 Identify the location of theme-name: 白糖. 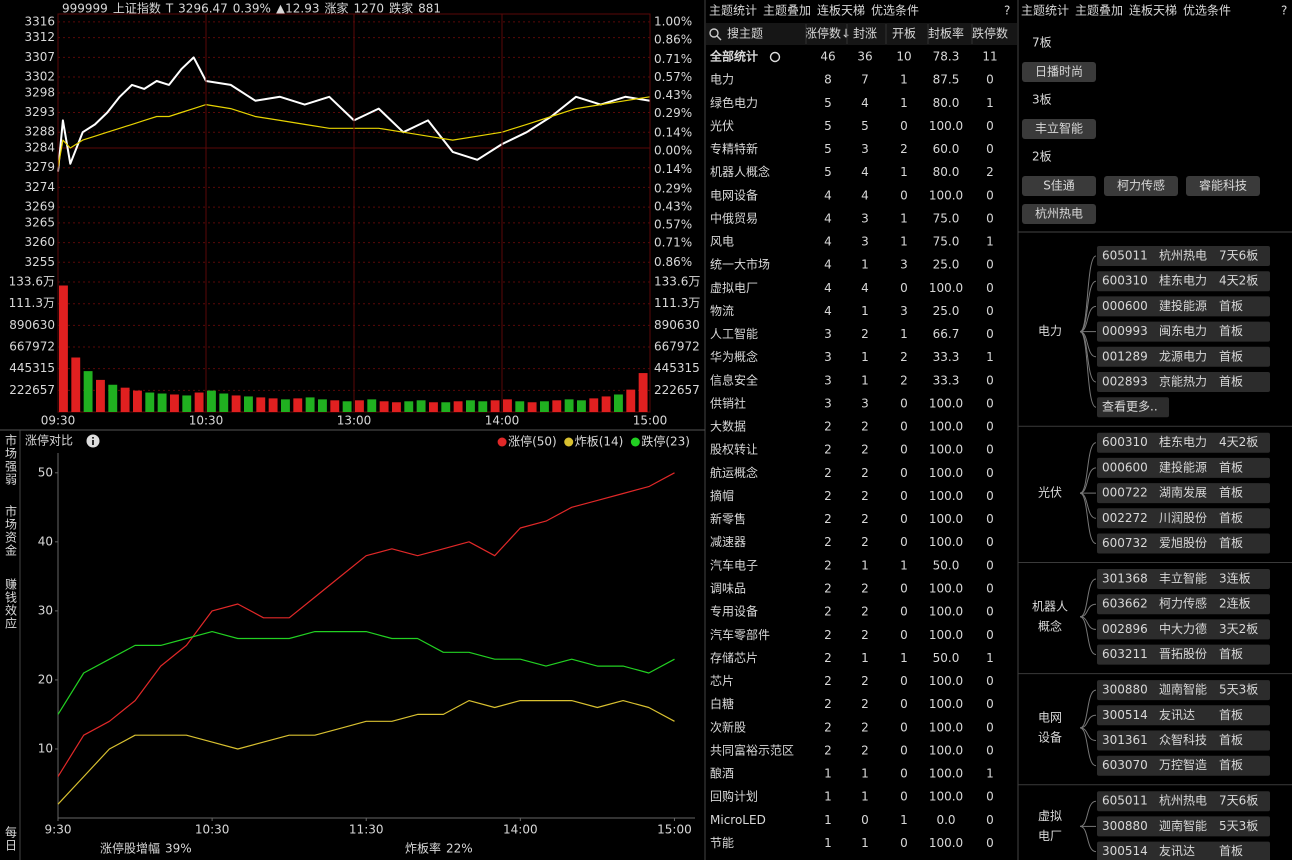
(722, 703).